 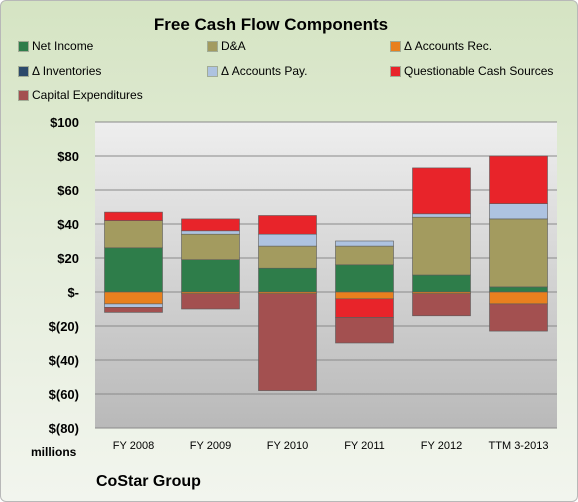 I want to click on bar-accounts-rec-fy-2011, so click(x=364, y=295).